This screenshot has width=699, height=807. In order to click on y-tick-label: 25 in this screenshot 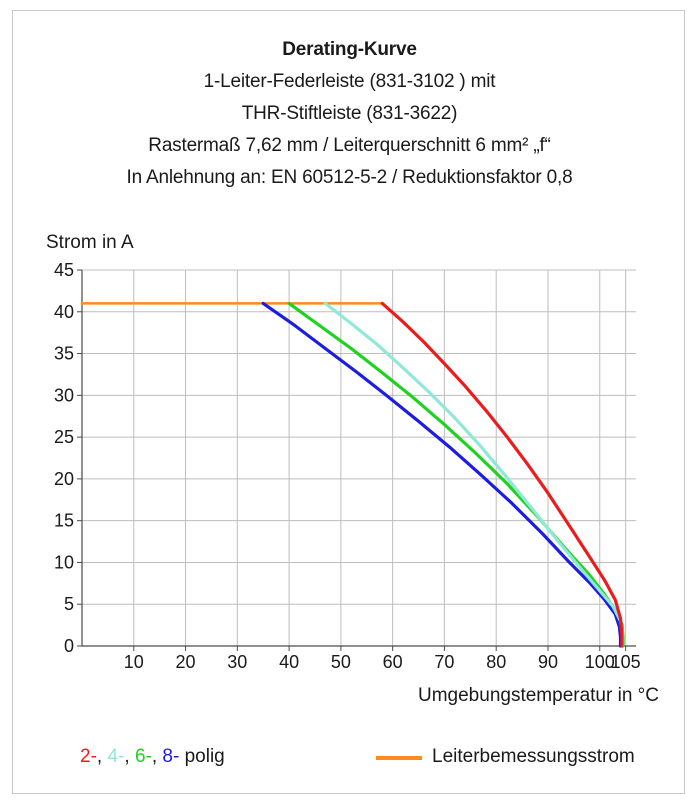, I will do `click(64, 437)`.